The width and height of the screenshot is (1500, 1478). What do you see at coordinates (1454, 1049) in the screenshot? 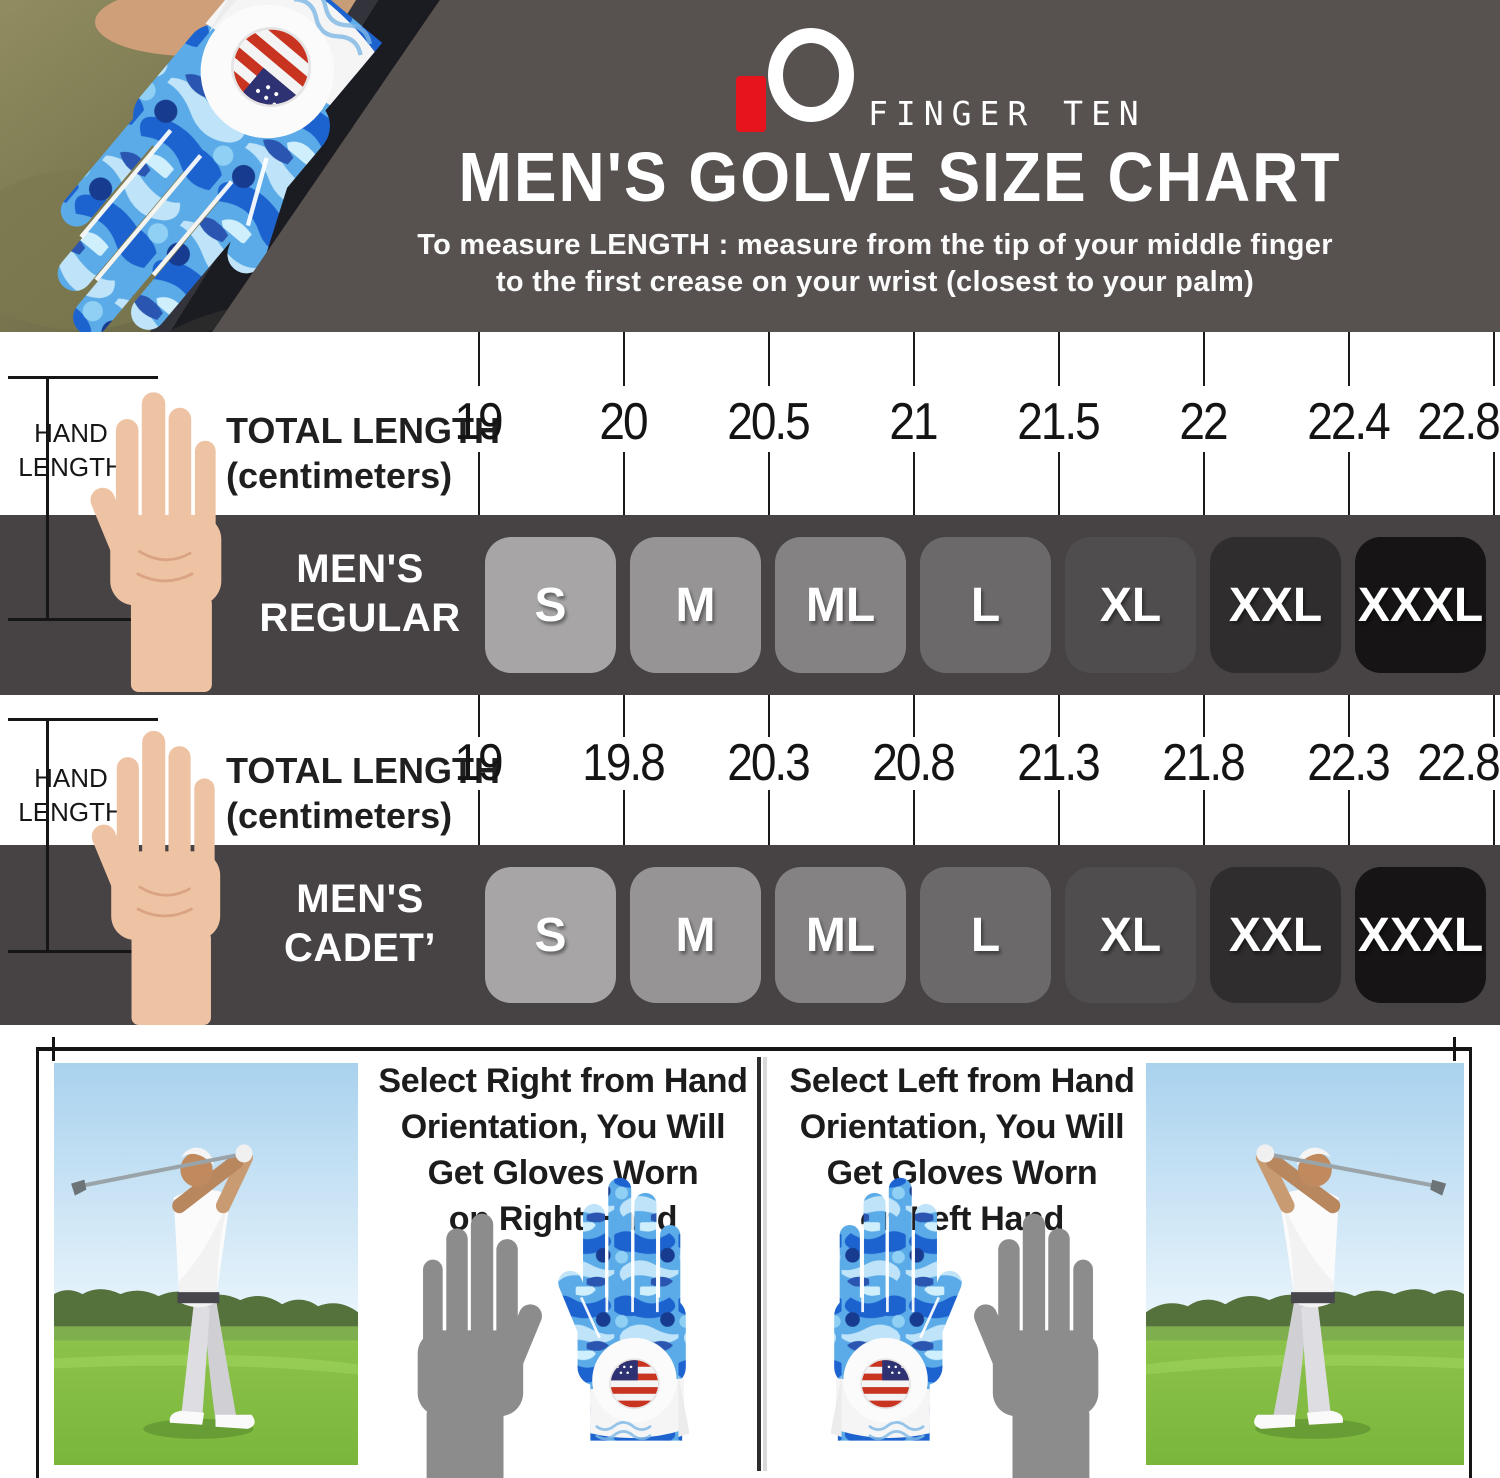
I see `frame-corner-right` at bounding box center [1454, 1049].